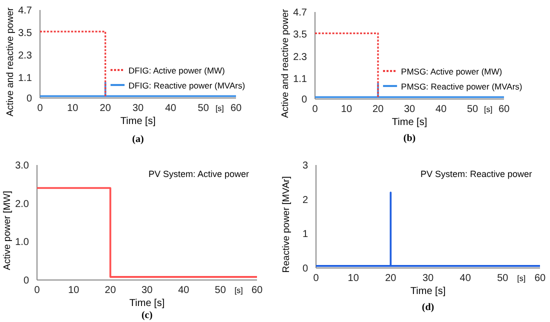 The height and width of the screenshot is (322, 550). Describe the element at coordinates (198, 174) in the screenshot. I see `chart-title: PV System: Active power` at that location.